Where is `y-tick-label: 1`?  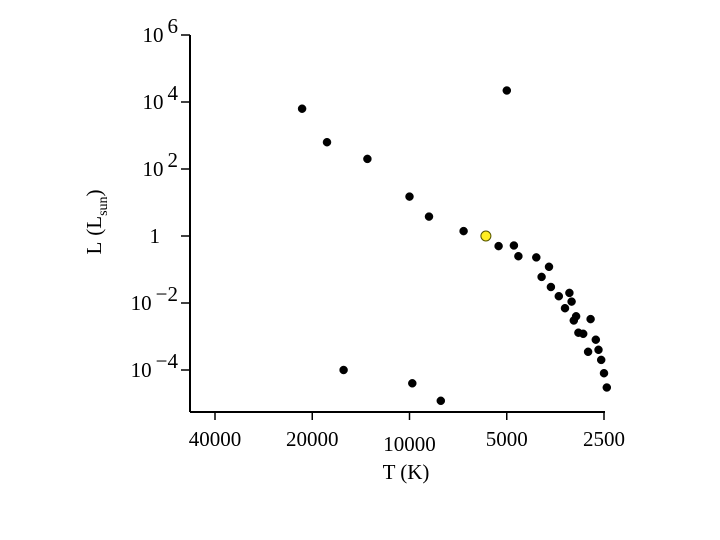 y-tick-label: 1 is located at coordinates (155, 236).